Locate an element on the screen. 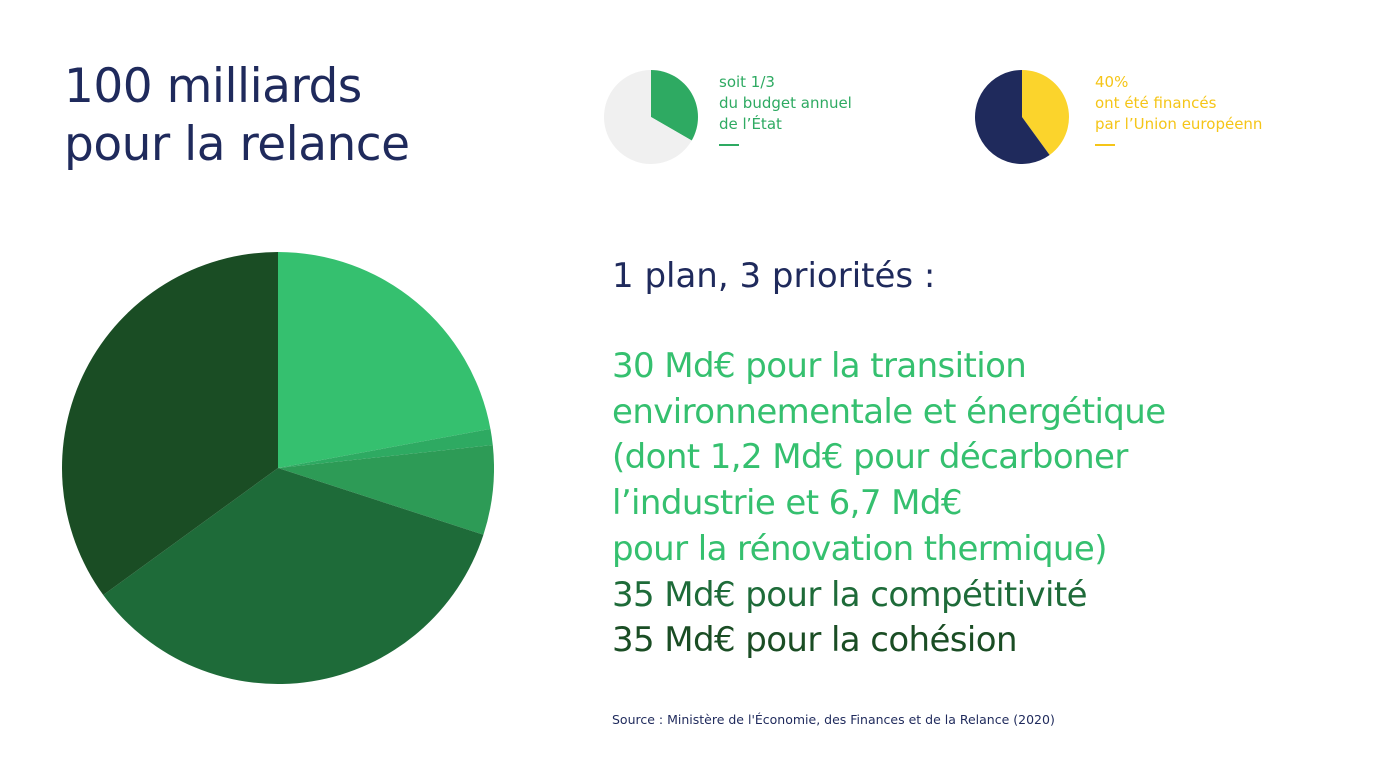 The height and width of the screenshot is (780, 1386). priority-line: 35 Md€ pour la compétitivité is located at coordinates (850, 594).